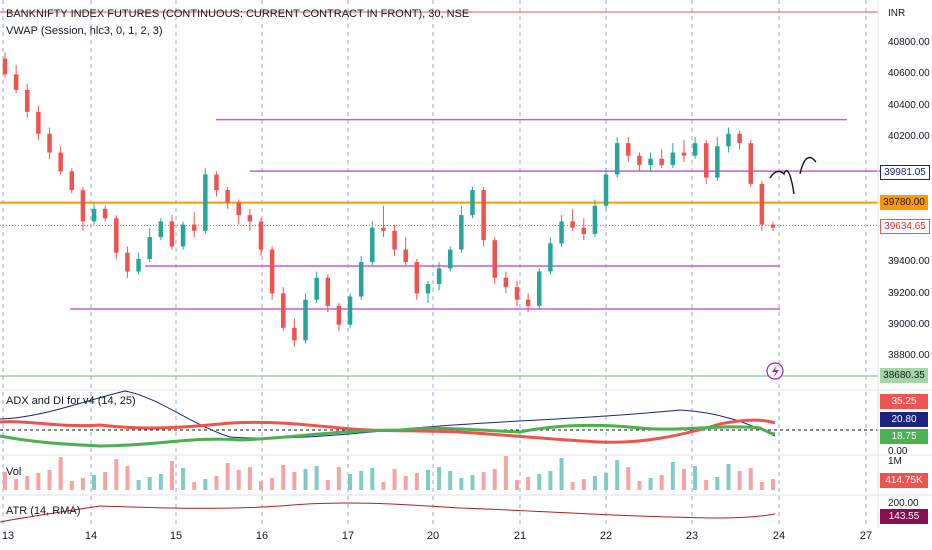 The height and width of the screenshot is (550, 932). Describe the element at coordinates (909, 136) in the screenshot. I see `price-tick-label: 40200.00` at that location.